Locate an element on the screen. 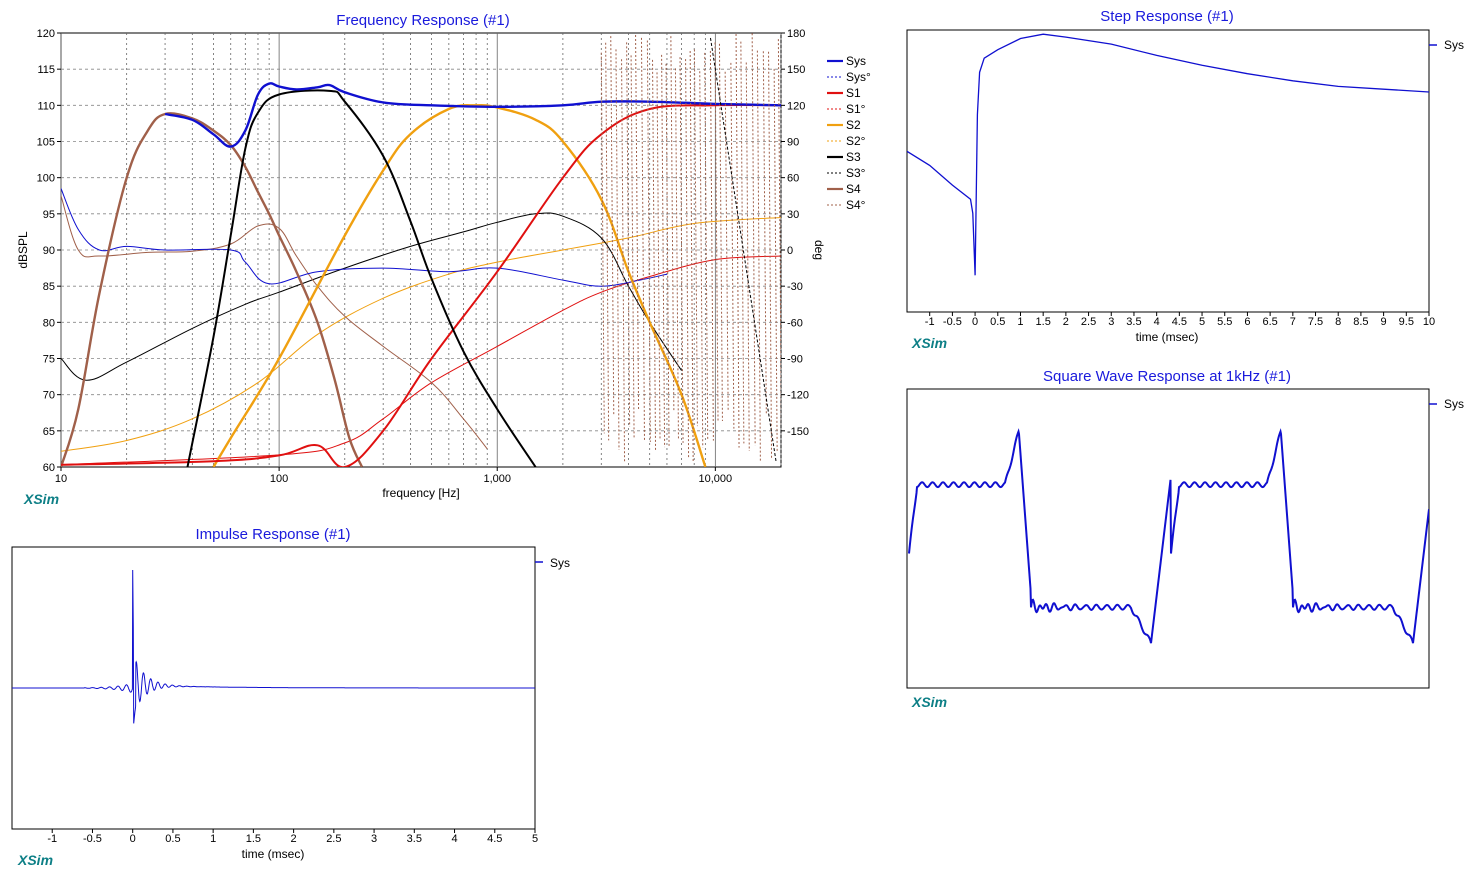 The width and height of the screenshot is (1479, 878). step-x-tick-label: 7.5 is located at coordinates (1315, 322).